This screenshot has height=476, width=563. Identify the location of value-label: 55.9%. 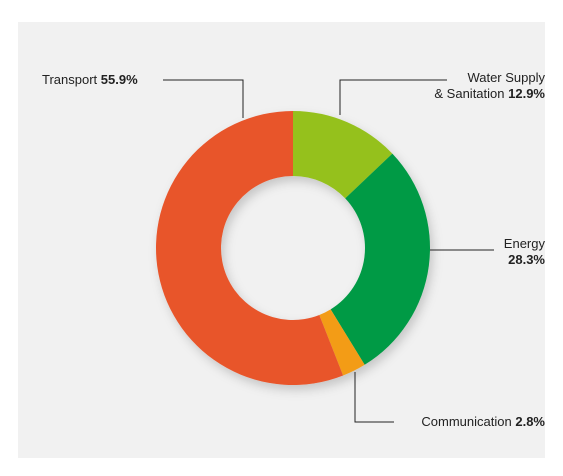
(119, 79).